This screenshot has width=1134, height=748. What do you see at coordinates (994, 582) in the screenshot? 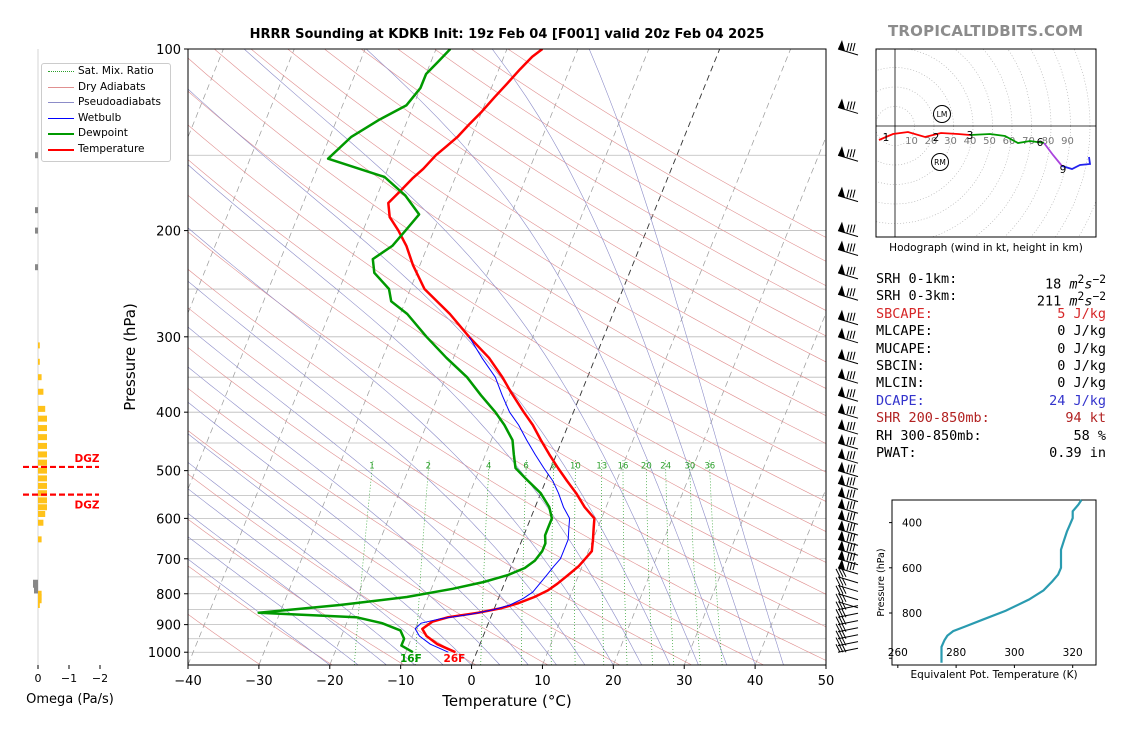
I see `theta-e-frame` at bounding box center [994, 582].